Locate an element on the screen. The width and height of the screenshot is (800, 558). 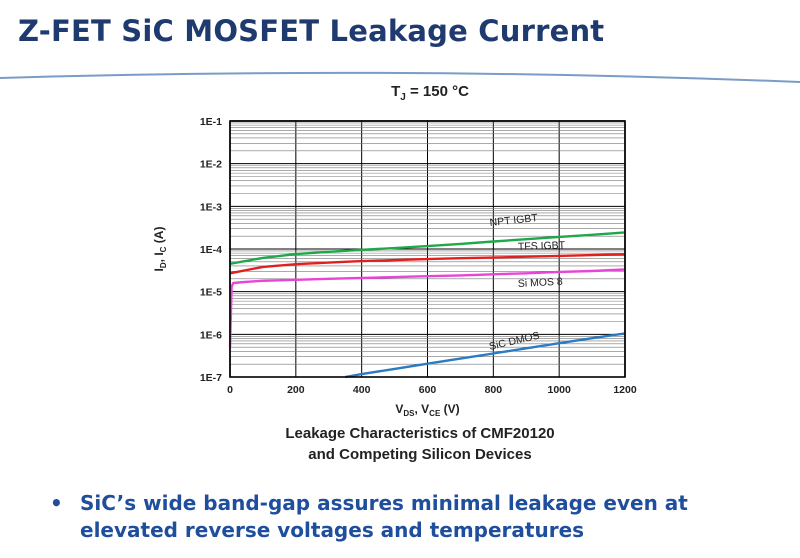
x-axis-label: VDS, VCE (V) is located at coordinates (427, 410).